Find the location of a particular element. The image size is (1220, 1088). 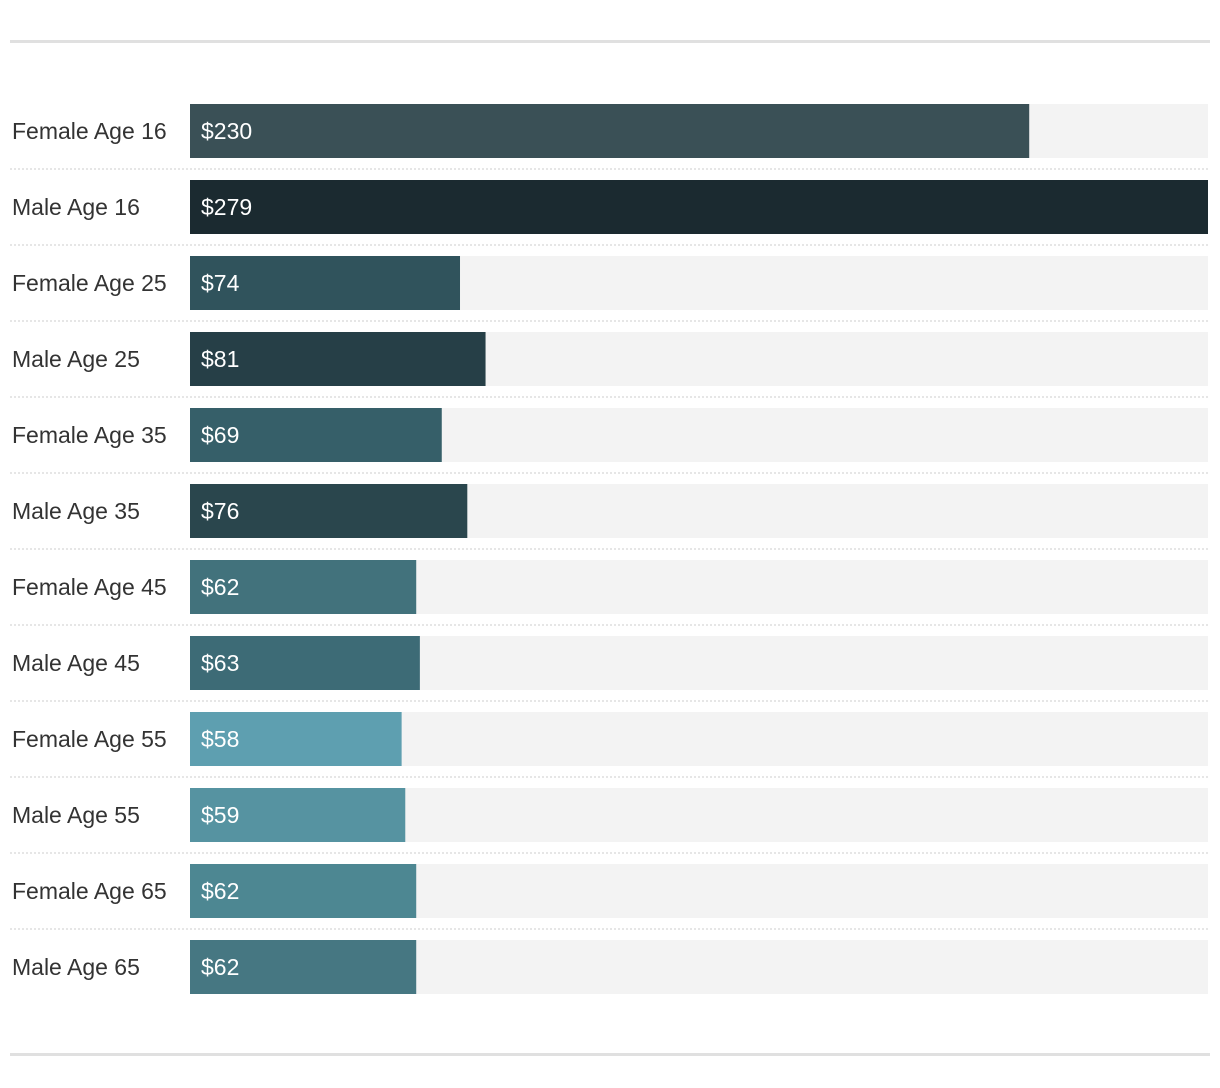

value-label: $230 is located at coordinates (226, 131).